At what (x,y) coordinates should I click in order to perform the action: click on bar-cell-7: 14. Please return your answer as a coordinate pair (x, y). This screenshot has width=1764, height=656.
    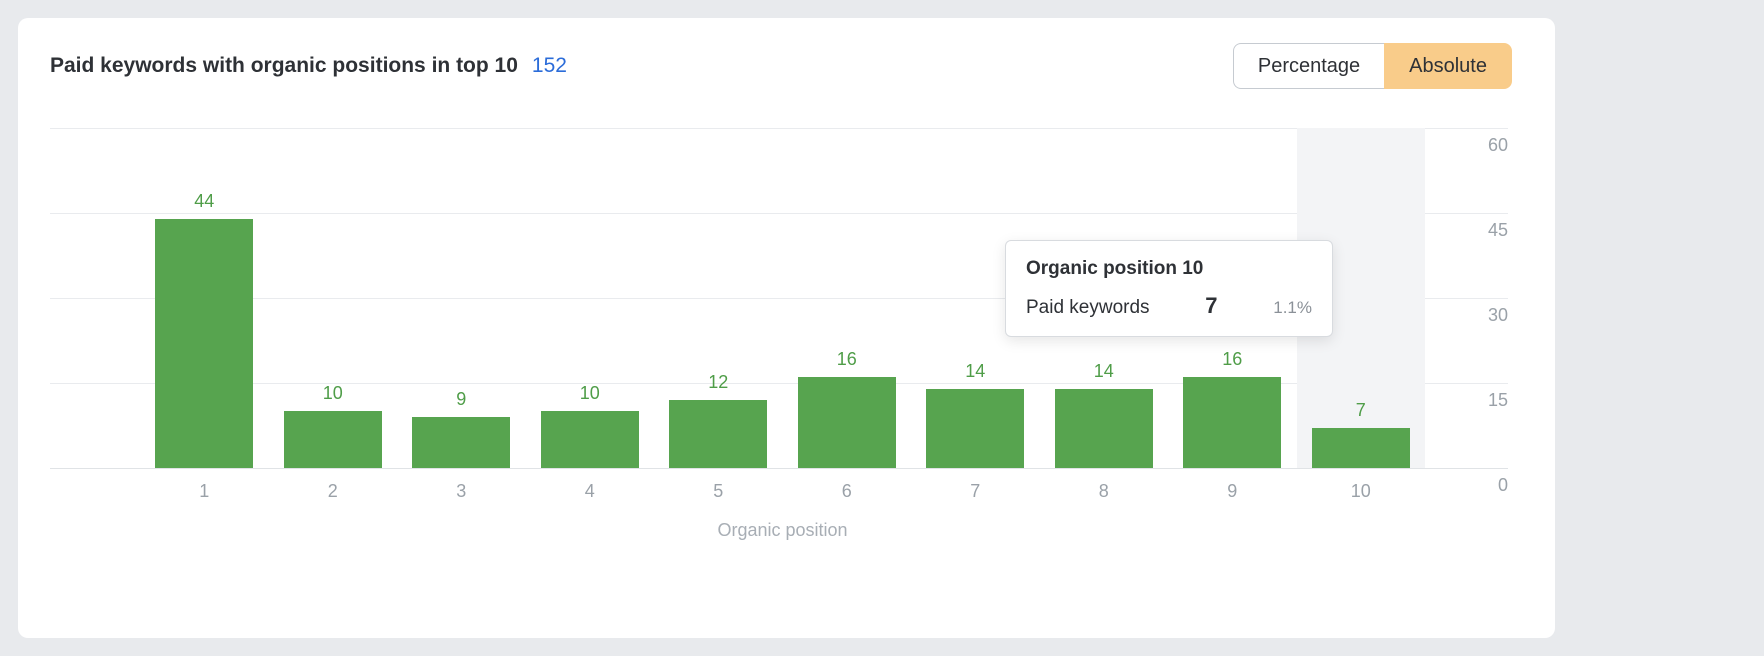
    Looking at the image, I should click on (975, 298).